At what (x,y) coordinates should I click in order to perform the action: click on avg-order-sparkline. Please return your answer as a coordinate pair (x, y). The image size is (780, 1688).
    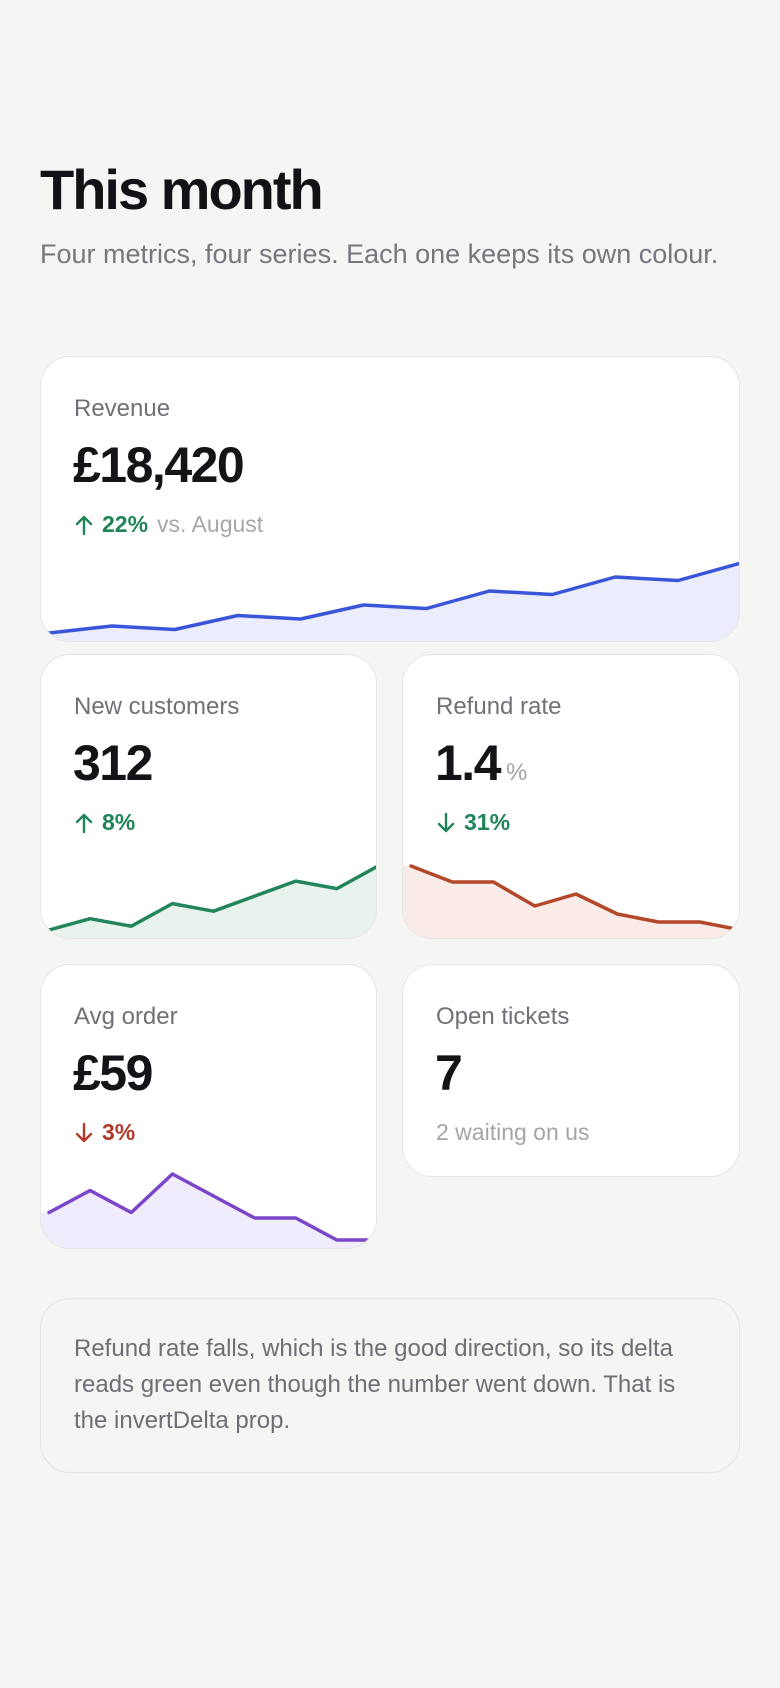
    Looking at the image, I should click on (208, 1210).